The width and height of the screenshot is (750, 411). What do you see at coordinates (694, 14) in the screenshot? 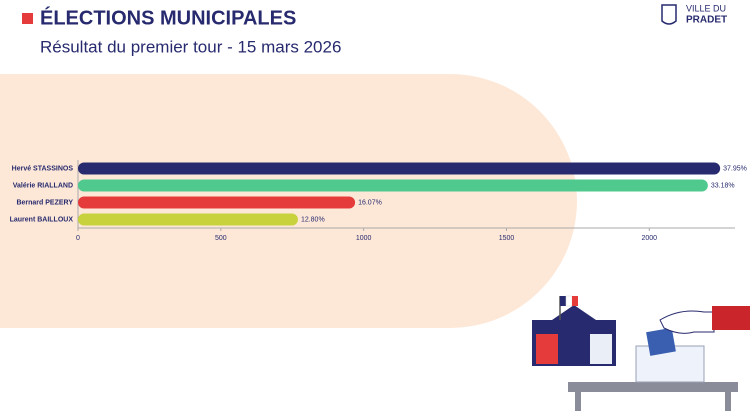
I see `logo: VILLE DU PRADET` at bounding box center [694, 14].